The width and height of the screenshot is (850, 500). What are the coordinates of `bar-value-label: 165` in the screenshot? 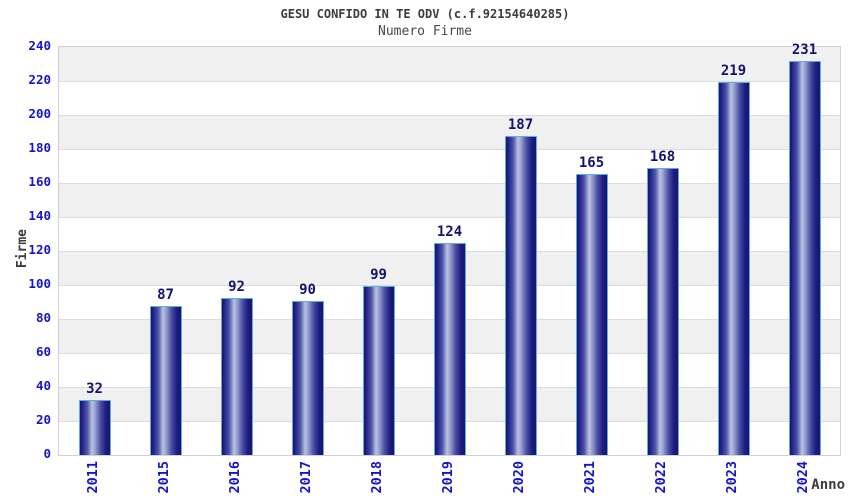 It's located at (591, 162).